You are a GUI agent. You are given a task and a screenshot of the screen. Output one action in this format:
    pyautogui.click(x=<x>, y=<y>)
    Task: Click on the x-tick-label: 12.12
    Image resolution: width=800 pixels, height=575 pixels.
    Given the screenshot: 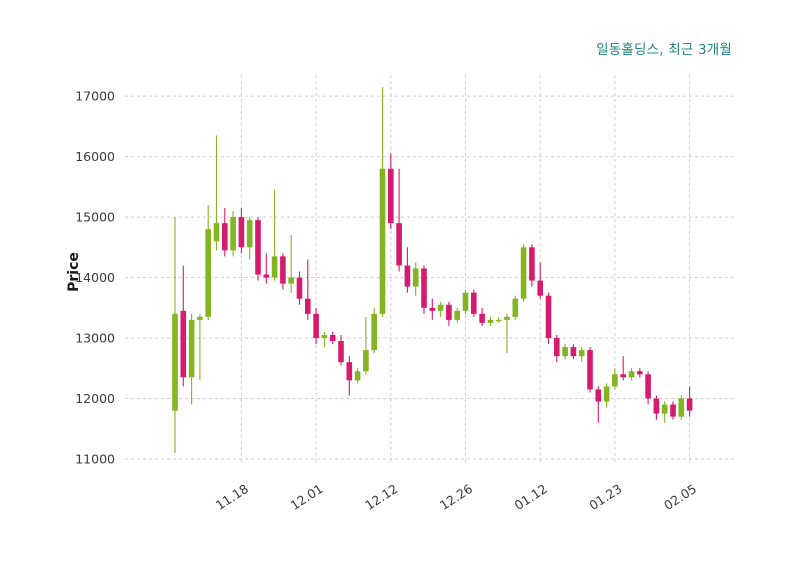 What is the action you would take?
    pyautogui.click(x=381, y=497)
    